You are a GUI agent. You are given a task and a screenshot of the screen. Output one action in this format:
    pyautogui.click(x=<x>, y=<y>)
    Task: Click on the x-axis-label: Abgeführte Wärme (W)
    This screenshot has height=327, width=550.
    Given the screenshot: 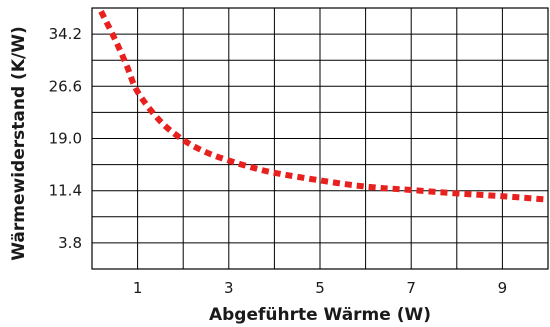 What is the action you would take?
    pyautogui.click(x=320, y=315)
    